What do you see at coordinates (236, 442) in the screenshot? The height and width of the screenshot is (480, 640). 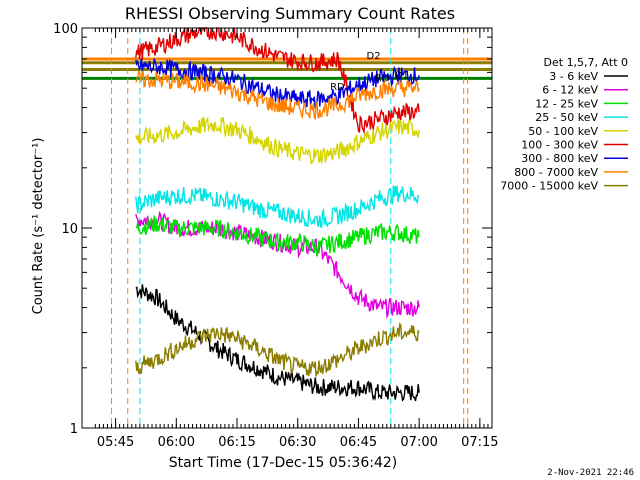 I see `x-tick-label: 06:15` at bounding box center [236, 442].